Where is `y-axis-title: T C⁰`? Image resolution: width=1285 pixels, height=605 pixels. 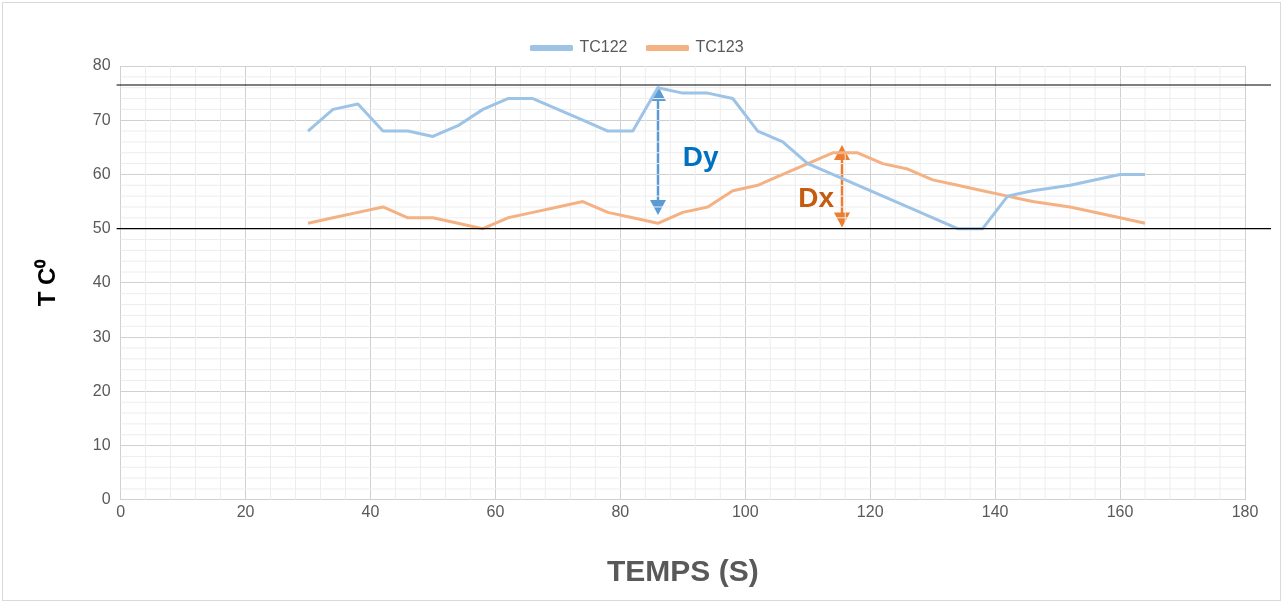 y-axis-title: T C⁰ is located at coordinates (47, 282).